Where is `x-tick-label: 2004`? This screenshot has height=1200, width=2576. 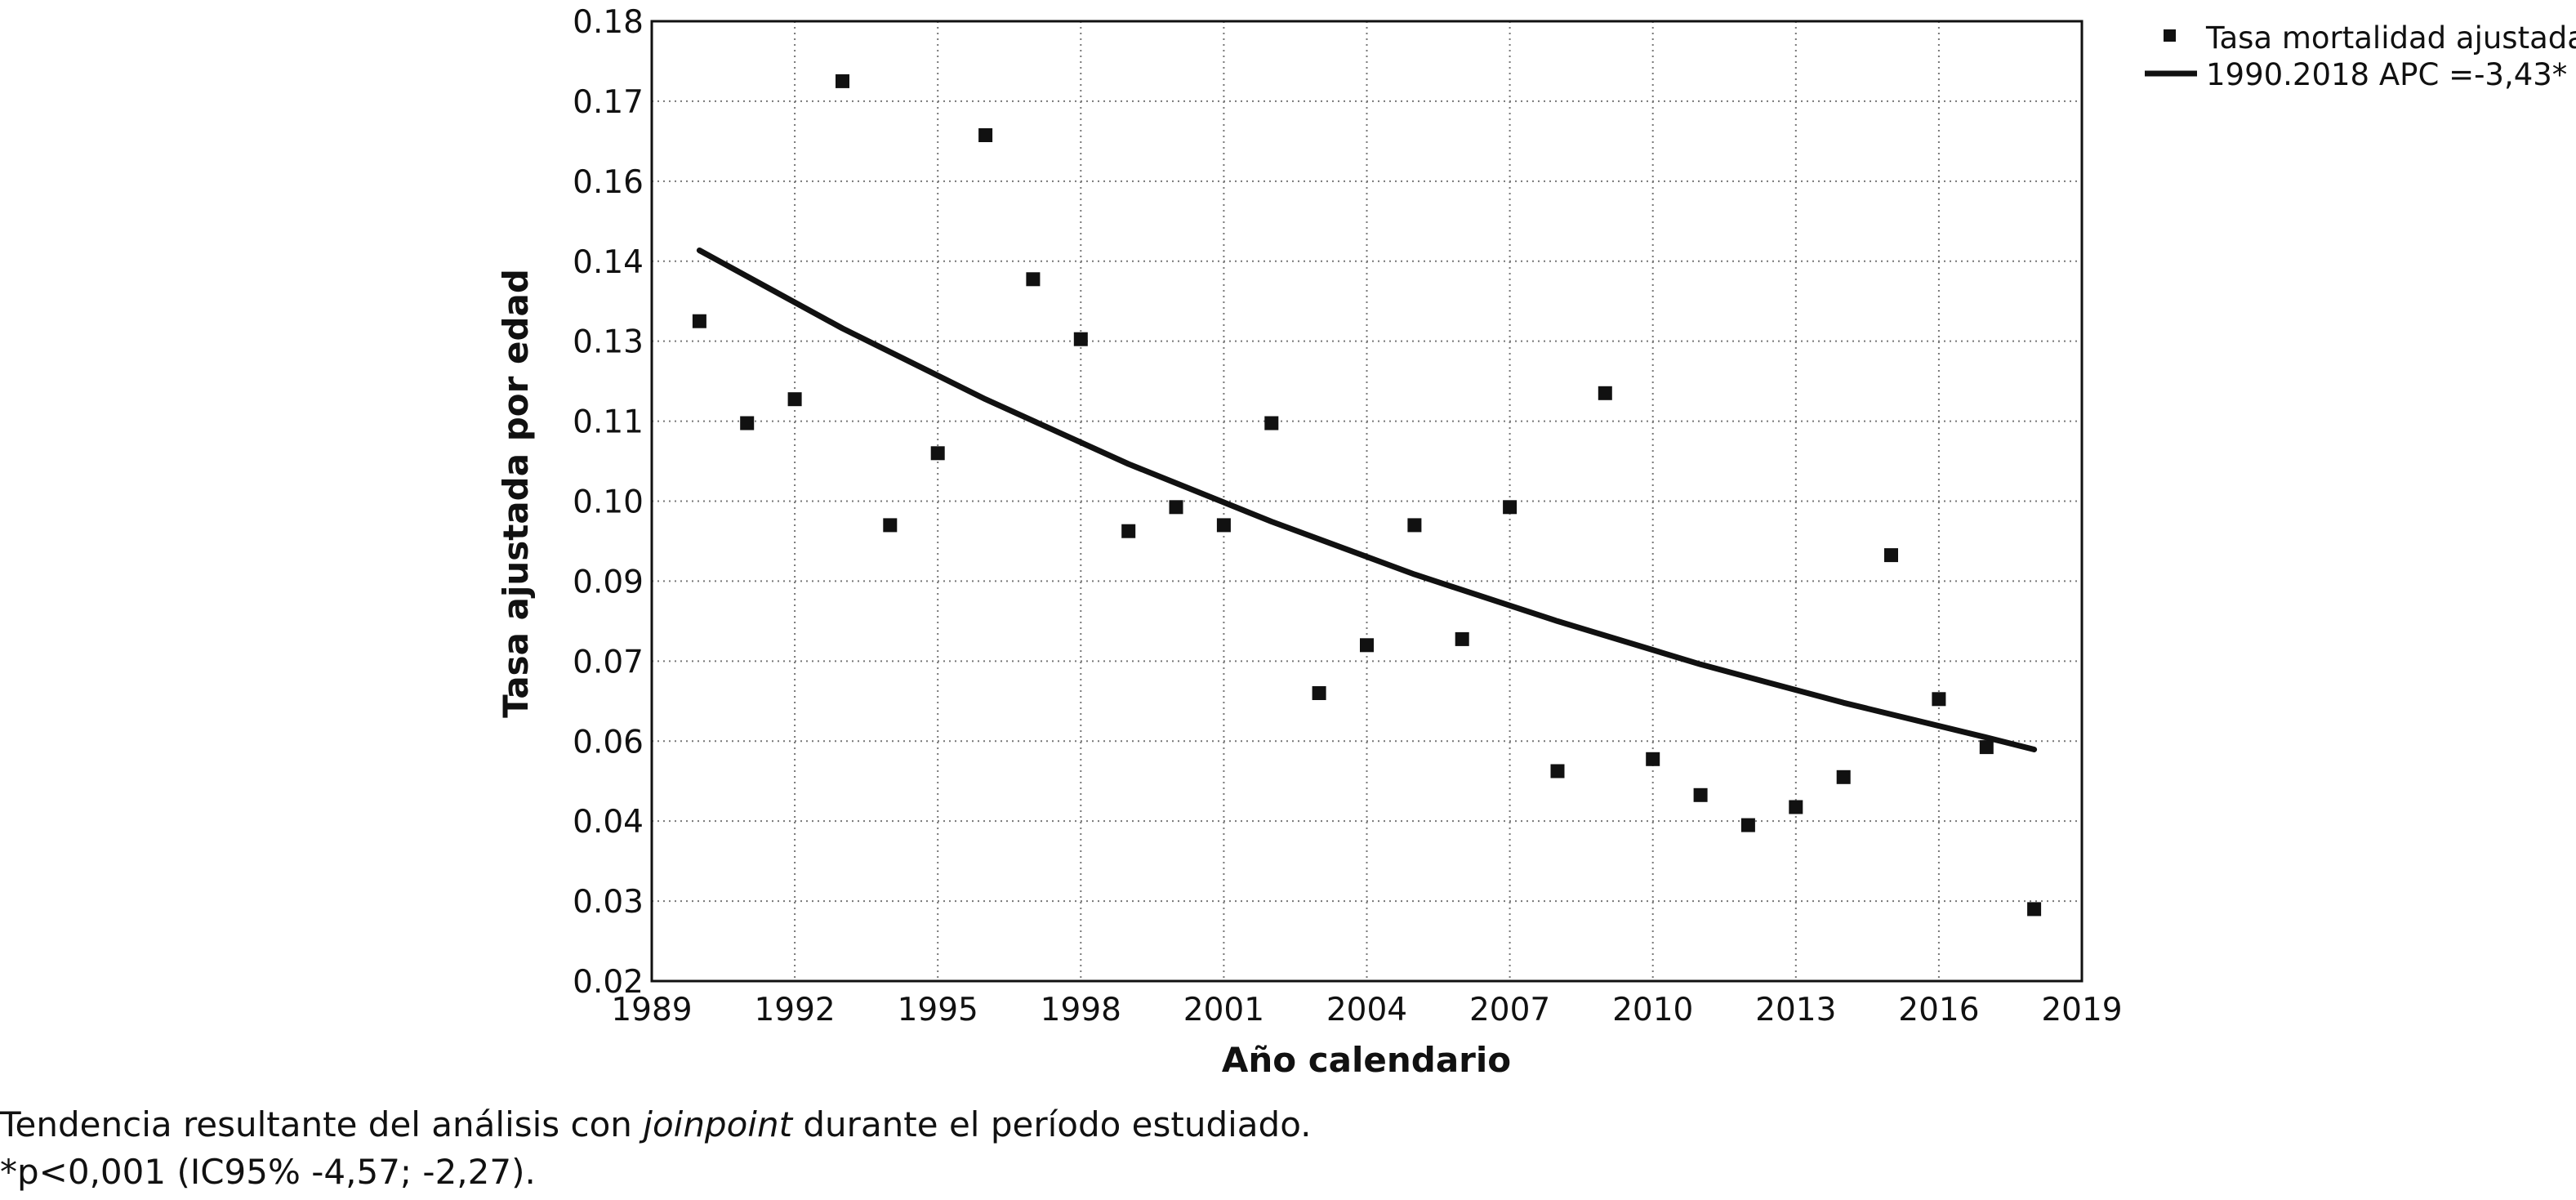 x-tick-label: 2004 is located at coordinates (1366, 1010).